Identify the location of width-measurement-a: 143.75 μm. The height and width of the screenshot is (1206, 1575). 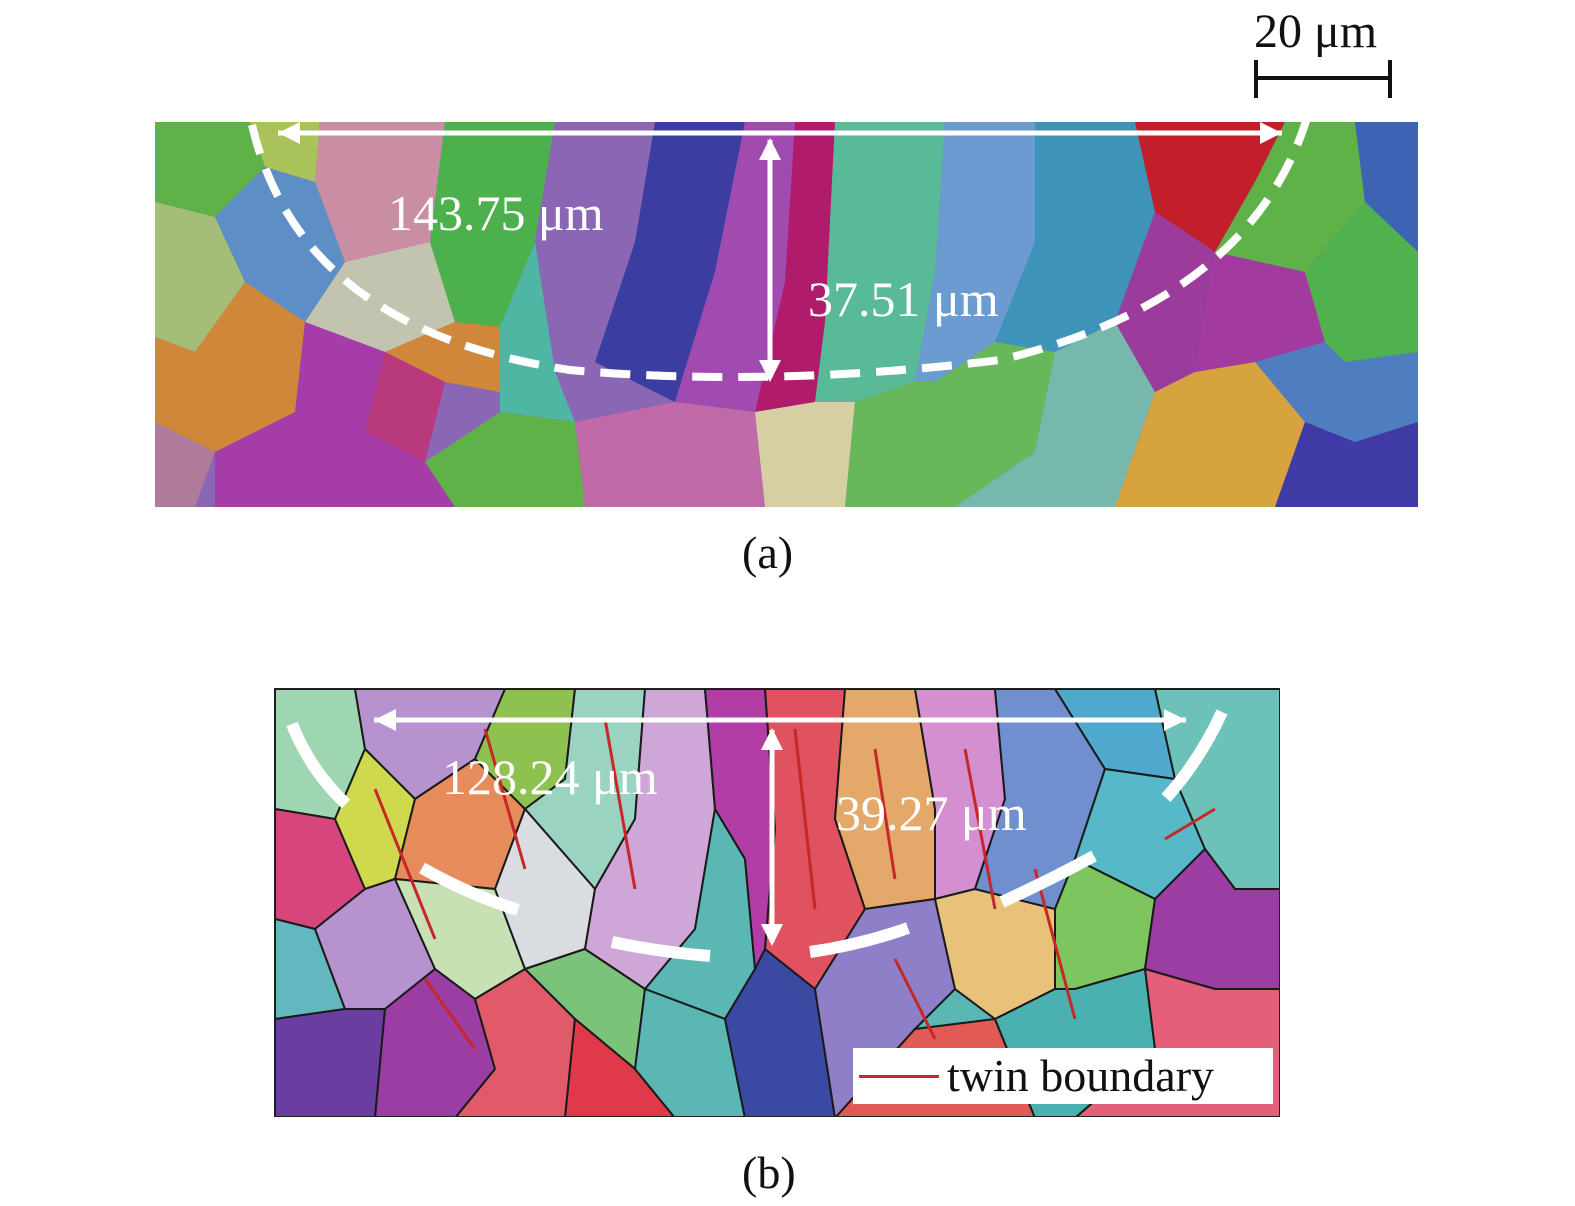
(496, 213).